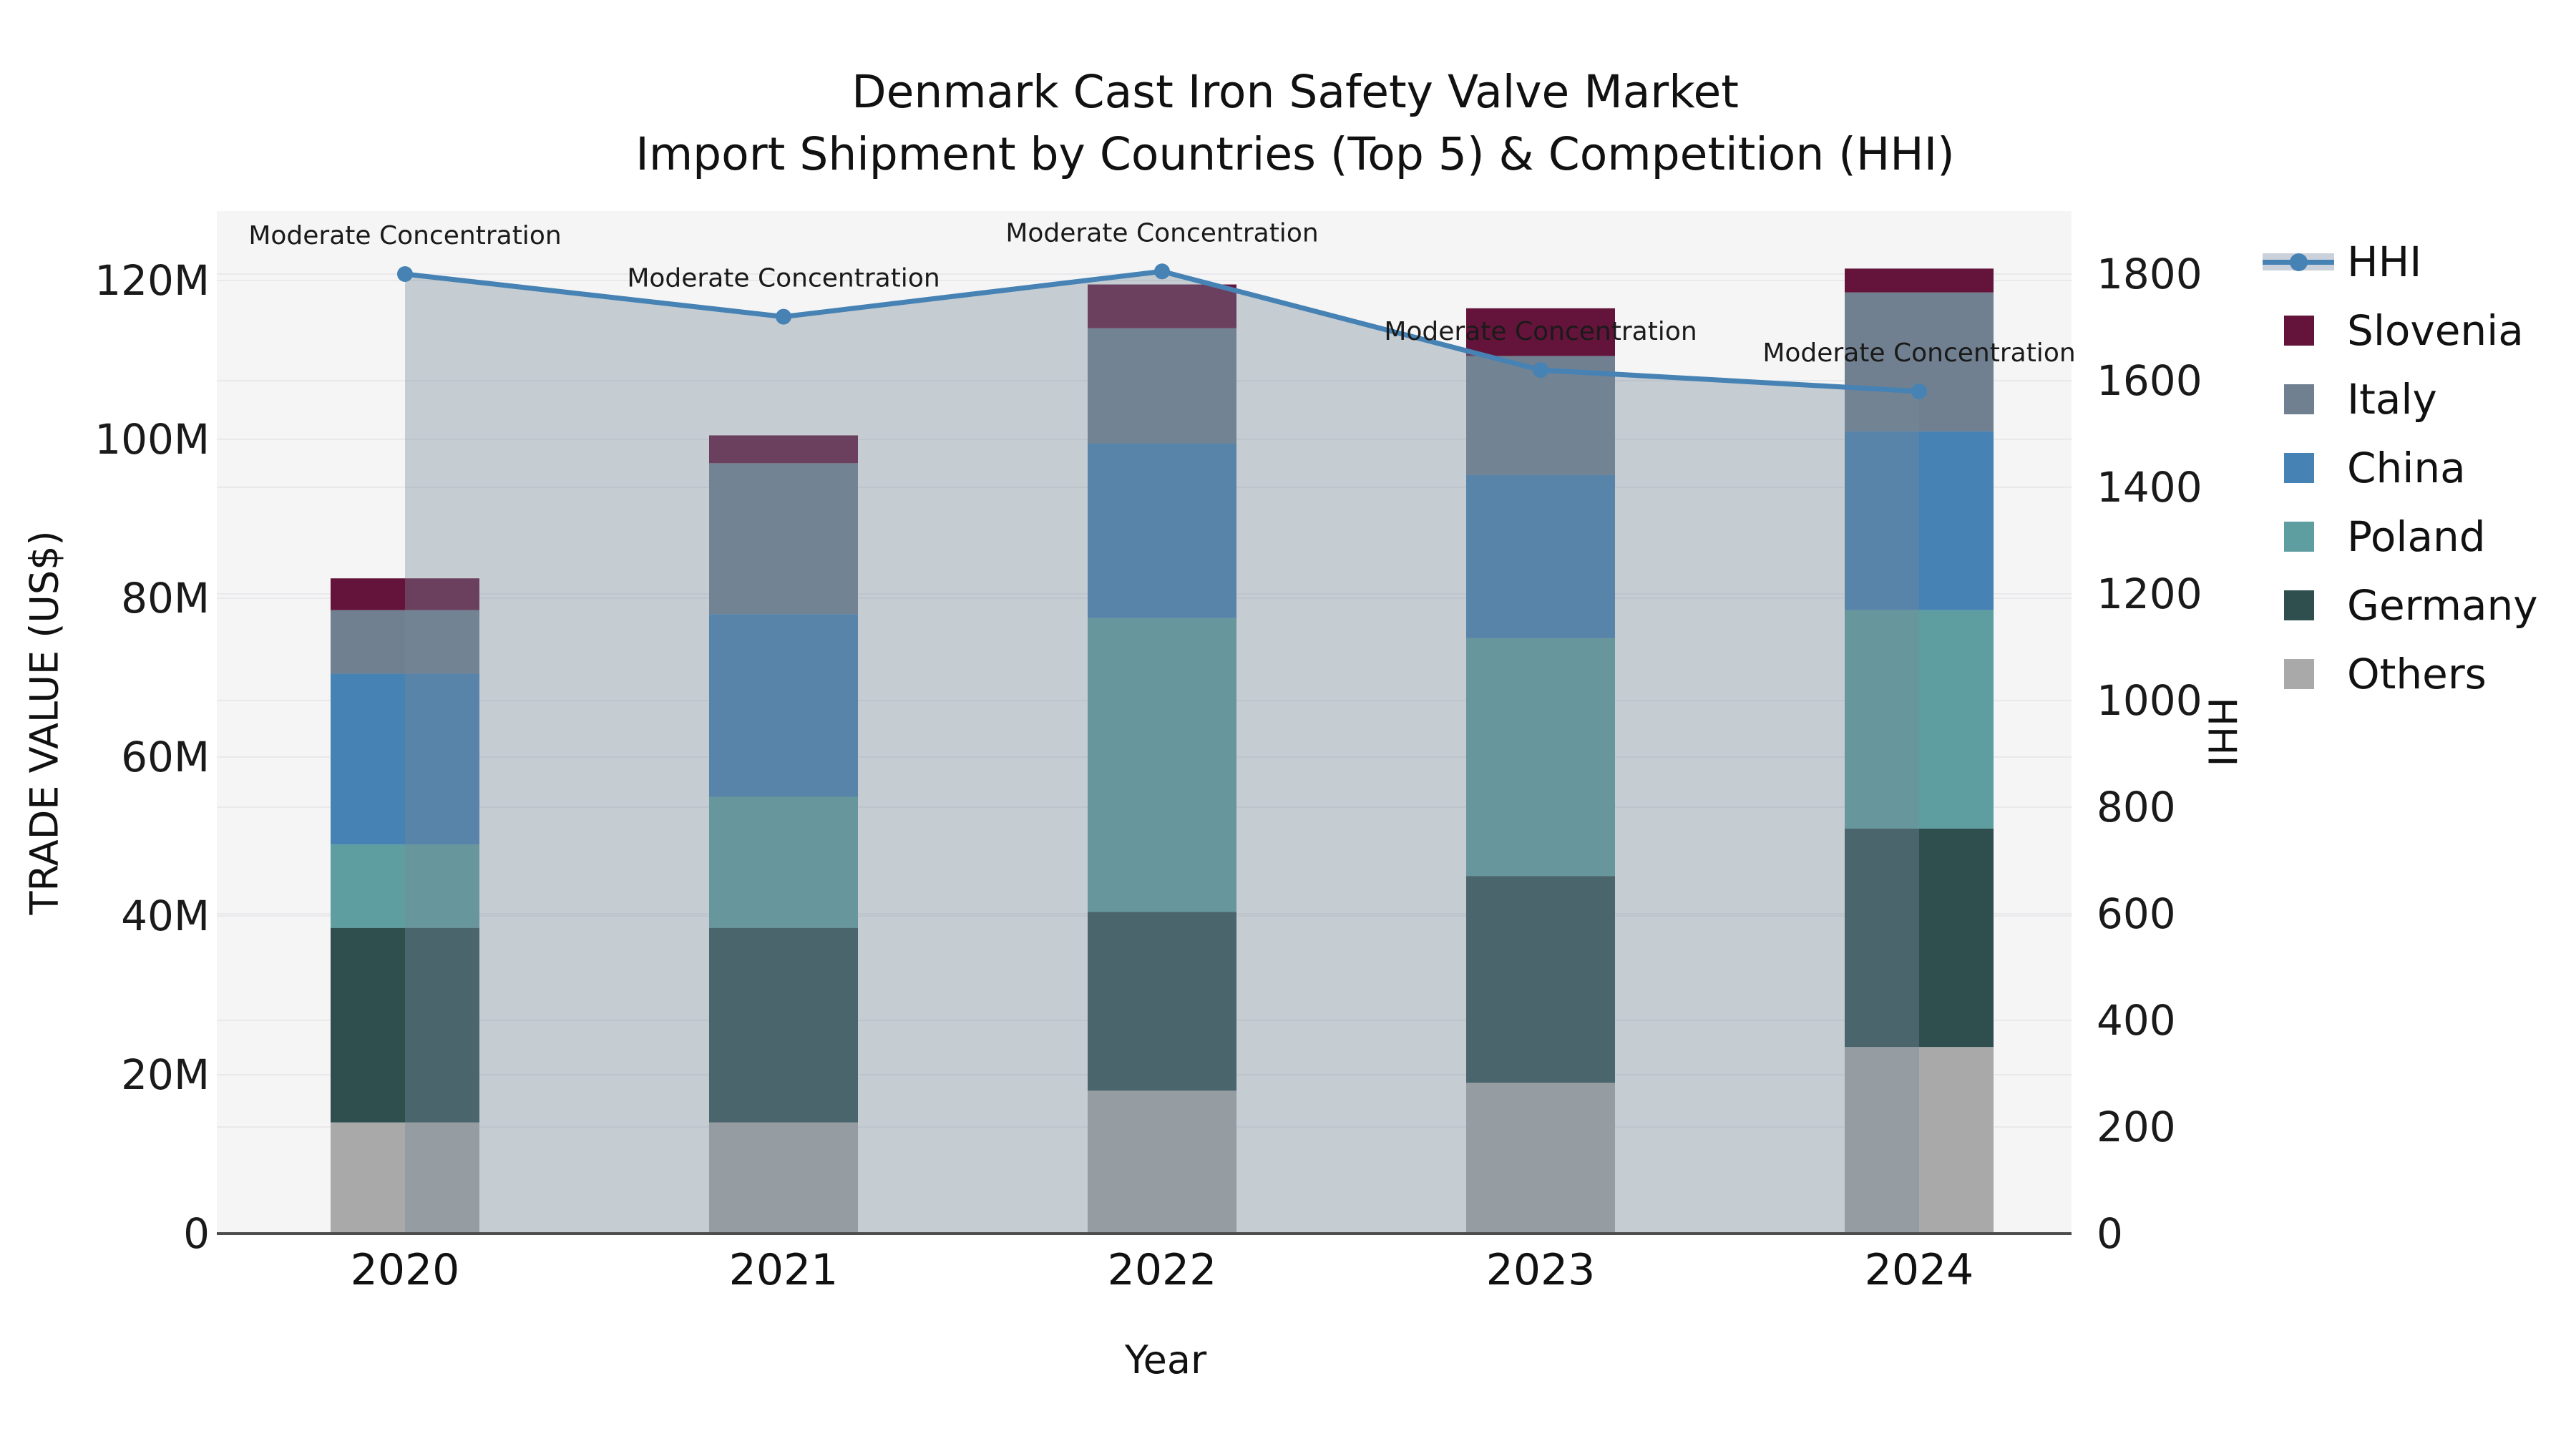 The width and height of the screenshot is (2576, 1449). I want to click on right-tick-1200: 1200, so click(2149, 594).